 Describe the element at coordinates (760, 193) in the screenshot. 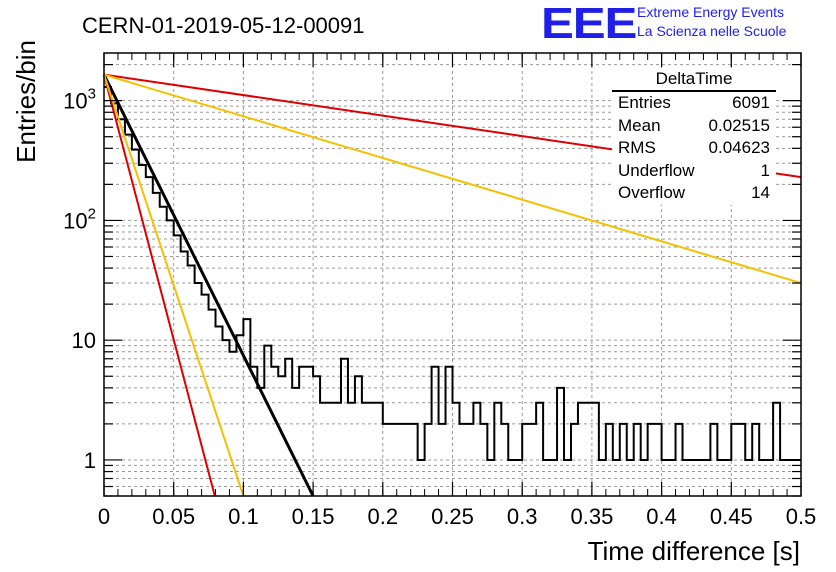

I see `stats-value: 14` at that location.